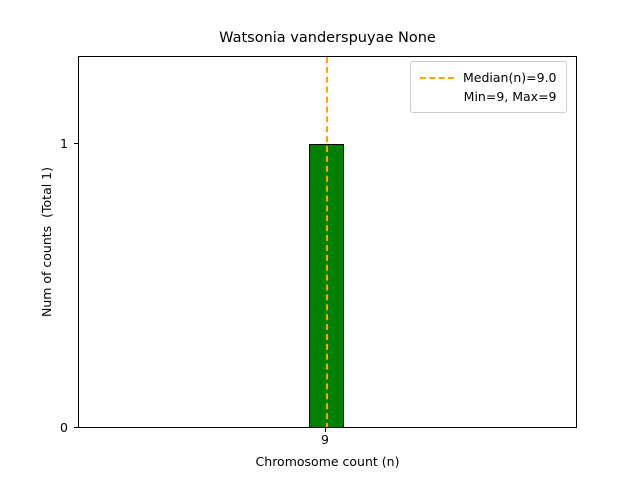 This screenshot has height=480, width=640. I want to click on ytick-label-0: 0, so click(64, 427).